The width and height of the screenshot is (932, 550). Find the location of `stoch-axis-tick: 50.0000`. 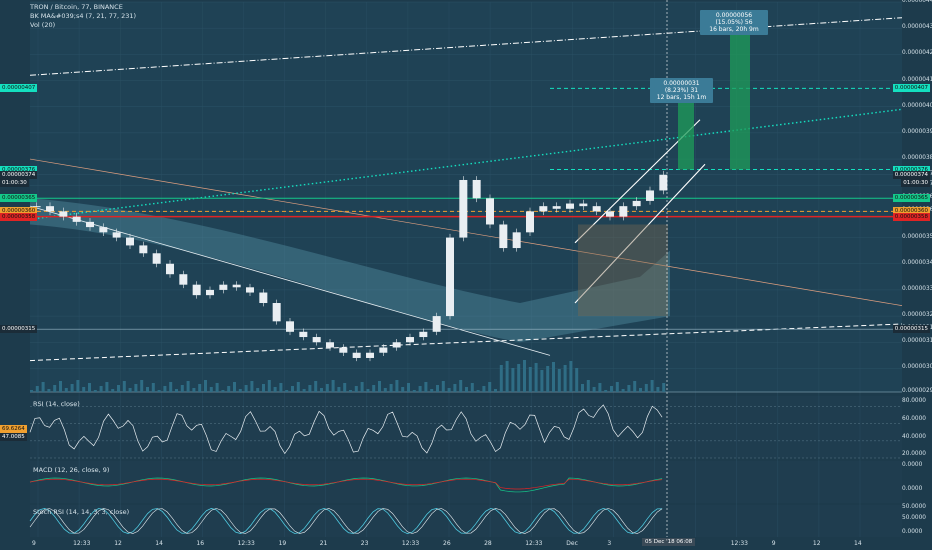

stoch-axis-tick: 50.0000 is located at coordinates (914, 507).